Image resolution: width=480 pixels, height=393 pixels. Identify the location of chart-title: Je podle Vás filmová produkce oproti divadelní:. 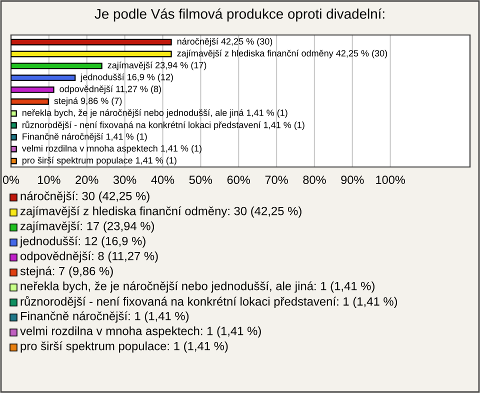
(239, 15).